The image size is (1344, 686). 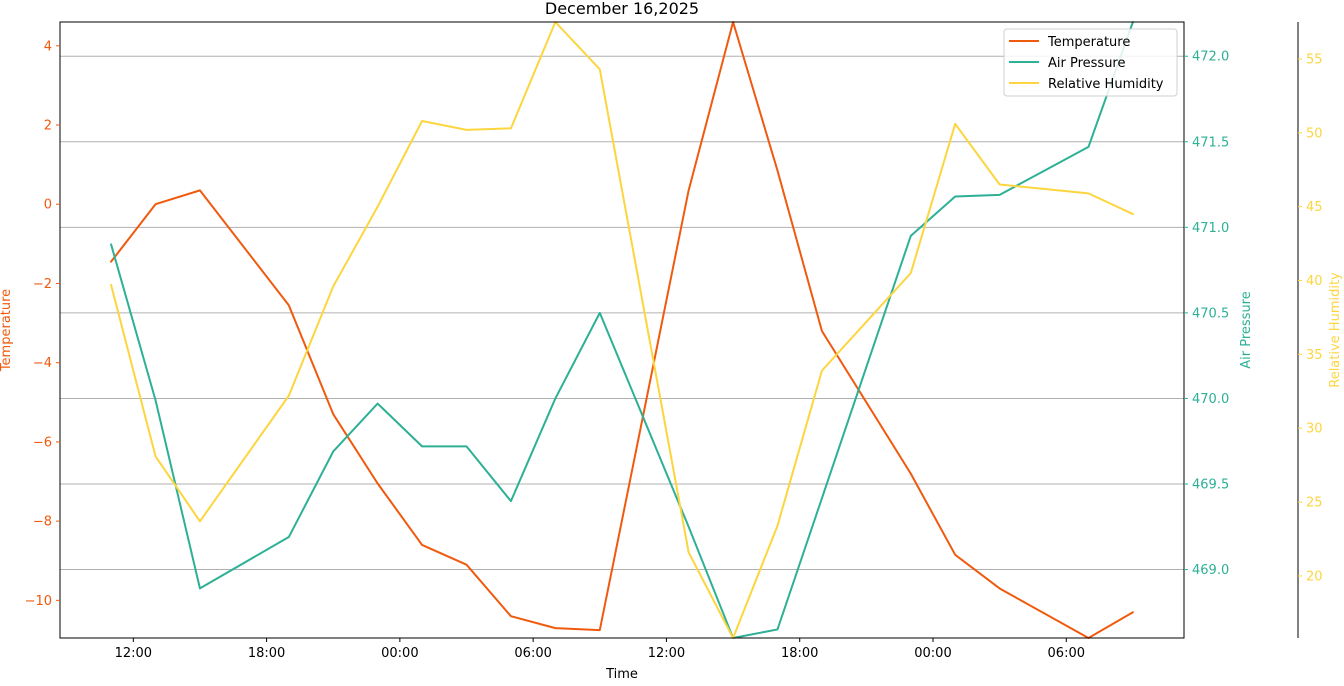 What do you see at coordinates (7, 330) in the screenshot?
I see `y-axis-label-temperature: Temperature` at bounding box center [7, 330].